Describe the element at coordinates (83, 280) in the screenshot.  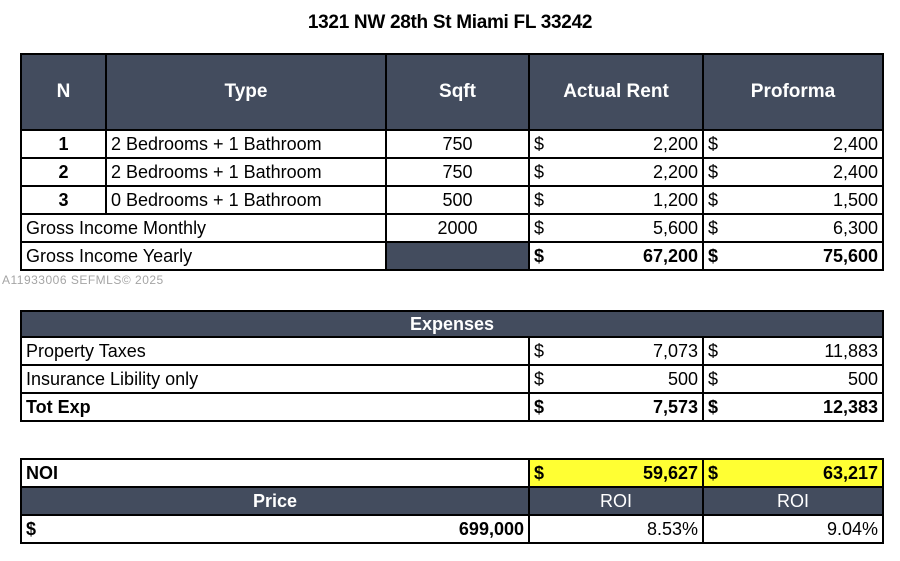
I see `mls-watermark: A11933006 SEFMLS© 2025` at that location.